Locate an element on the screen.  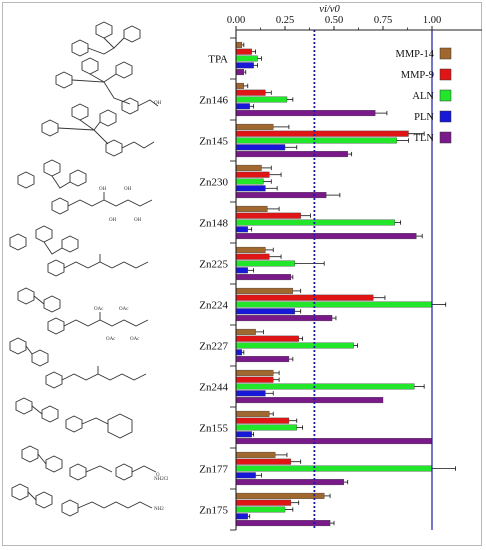
bar-pln-zn177 is located at coordinates (245, 475).